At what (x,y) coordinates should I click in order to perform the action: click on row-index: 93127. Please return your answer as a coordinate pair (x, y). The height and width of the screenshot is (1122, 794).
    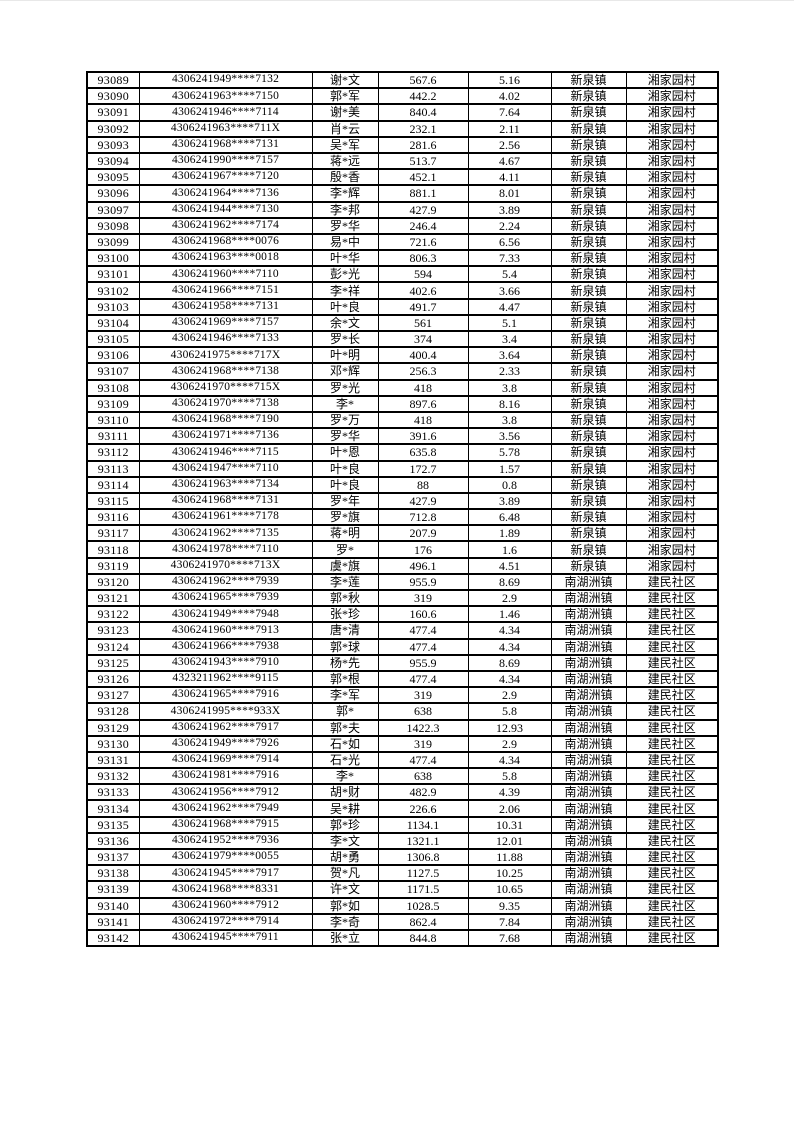
    Looking at the image, I should click on (113, 695).